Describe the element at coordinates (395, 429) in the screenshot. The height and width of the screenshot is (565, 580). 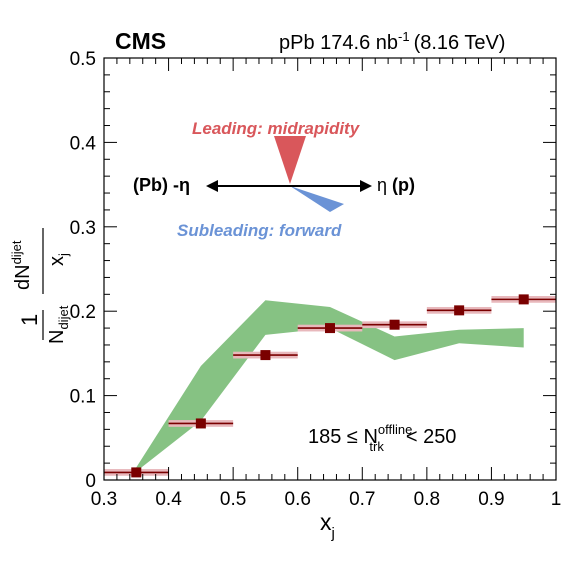
I see `selection-sup: offline` at that location.